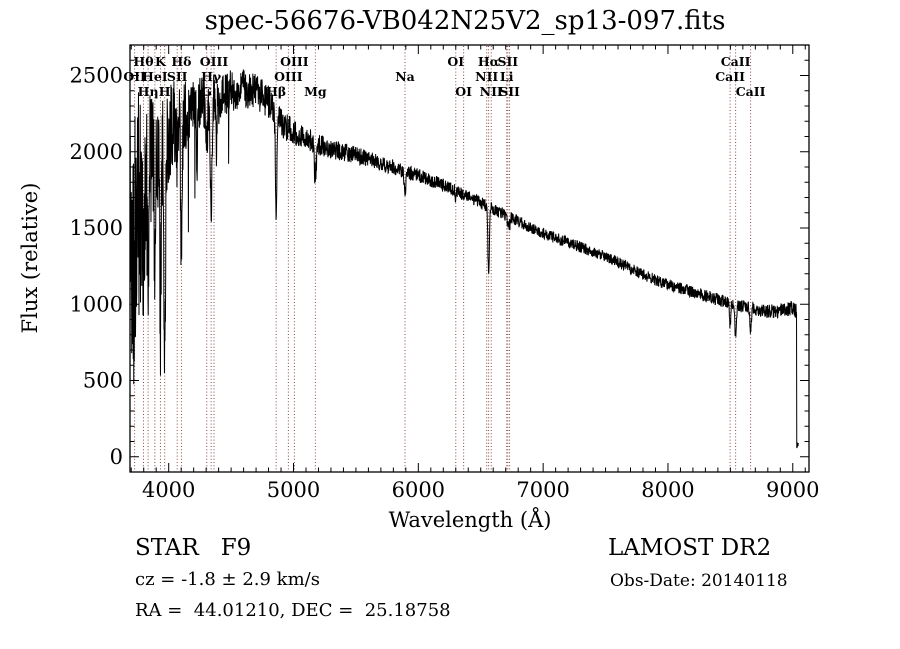 This screenshot has width=900, height=649. Describe the element at coordinates (155, 76) in the screenshot. I see `spectral-line-label: HeI` at that location.